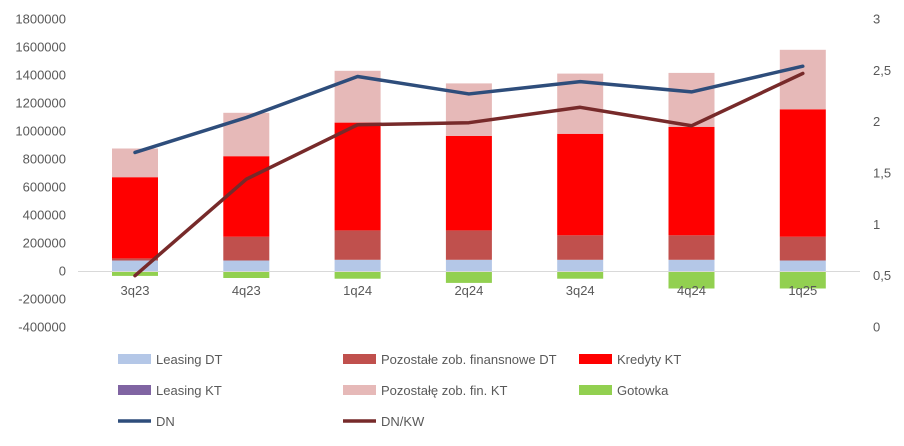 The height and width of the screenshot is (446, 904). I want to click on y-left-tick-label: 800000, so click(44, 159).